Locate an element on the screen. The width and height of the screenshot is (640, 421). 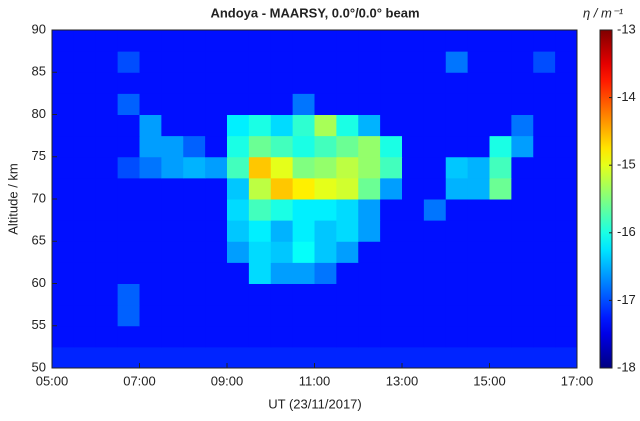
colorbar-label: η / m⁻¹ is located at coordinates (603, 12).